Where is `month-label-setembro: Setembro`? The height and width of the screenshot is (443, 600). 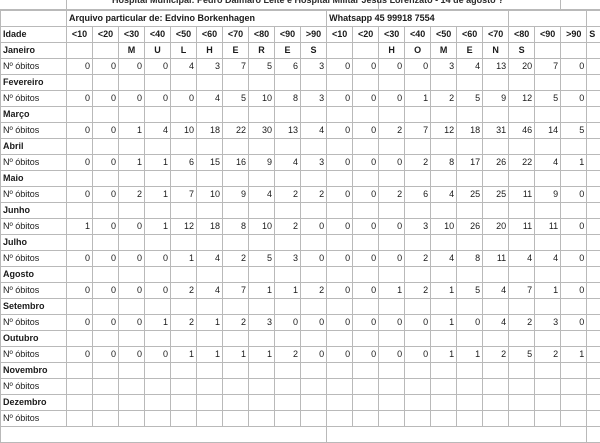 month-label-setembro: Setembro is located at coordinates (34, 307).